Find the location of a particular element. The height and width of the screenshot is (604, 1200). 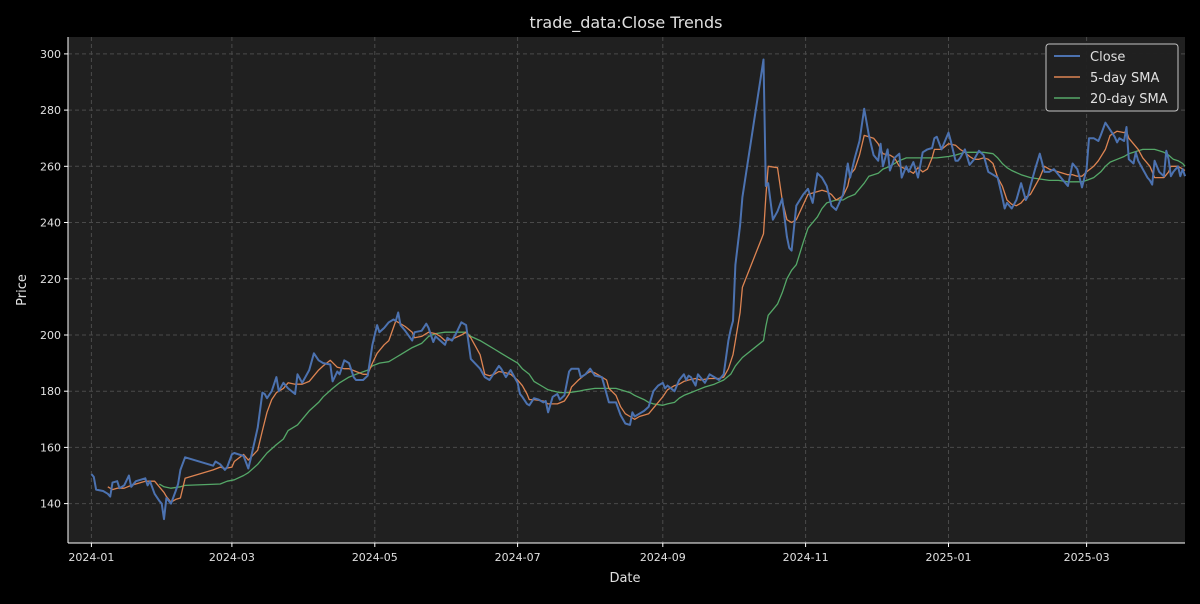

y-tick-label: 140 is located at coordinates (50, 504).